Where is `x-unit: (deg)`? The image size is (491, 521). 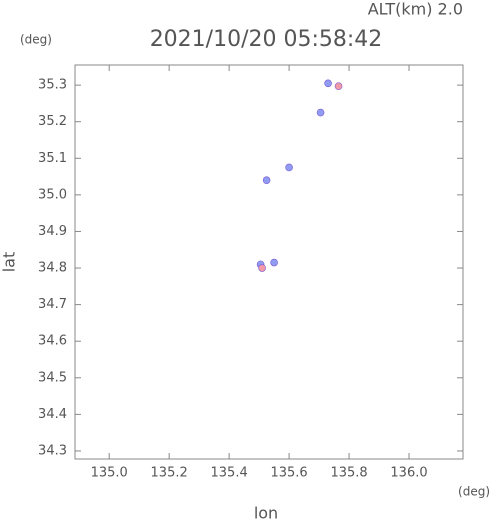
x-unit: (deg) is located at coordinates (474, 492).